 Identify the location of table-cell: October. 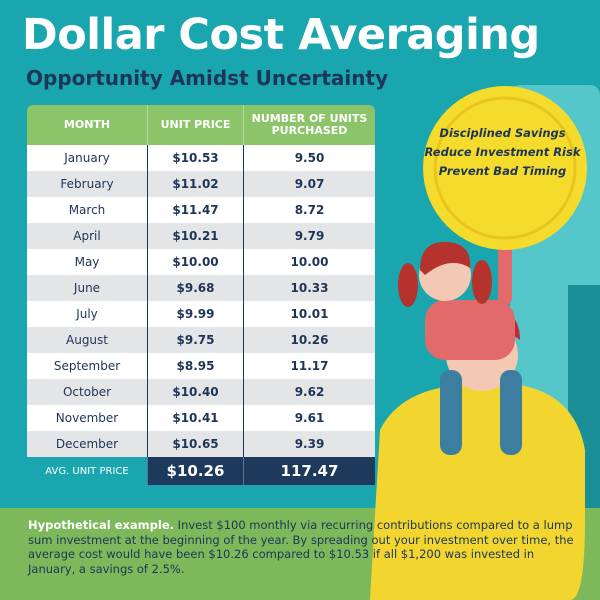
(87, 392).